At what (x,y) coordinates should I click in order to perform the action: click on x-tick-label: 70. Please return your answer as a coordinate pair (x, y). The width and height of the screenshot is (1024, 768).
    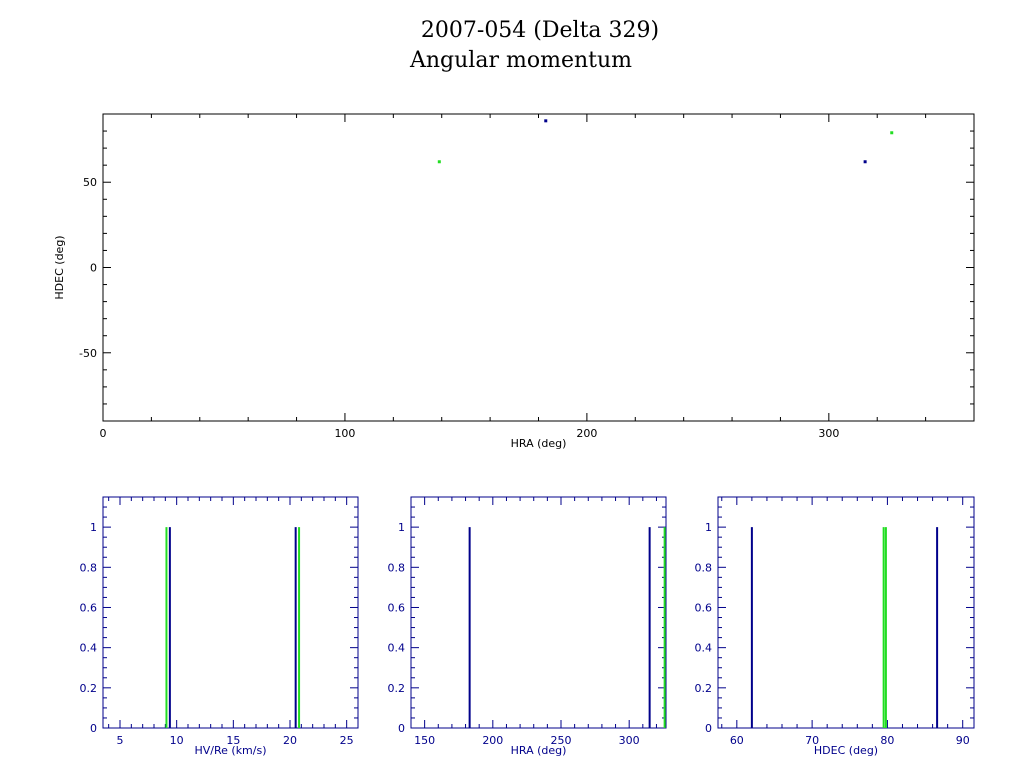
    Looking at the image, I should click on (812, 740).